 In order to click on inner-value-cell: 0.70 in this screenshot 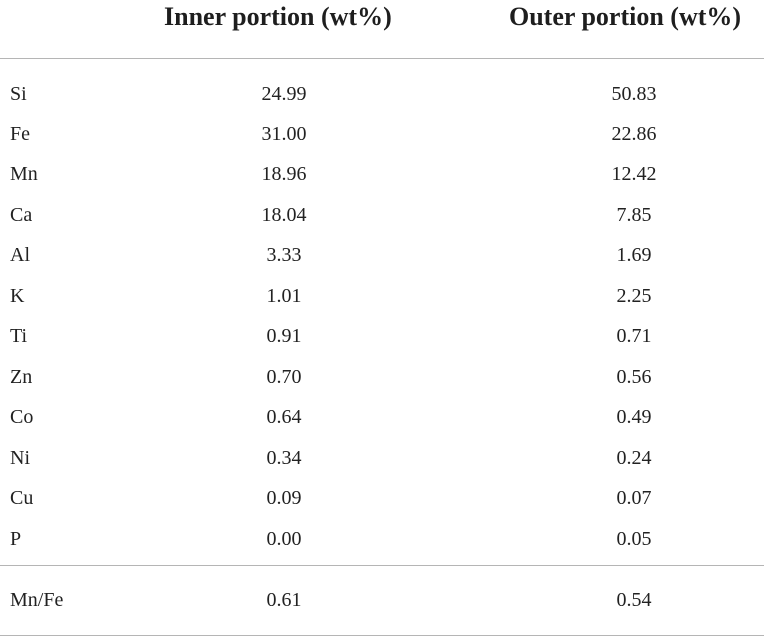, I will do `click(284, 377)`.